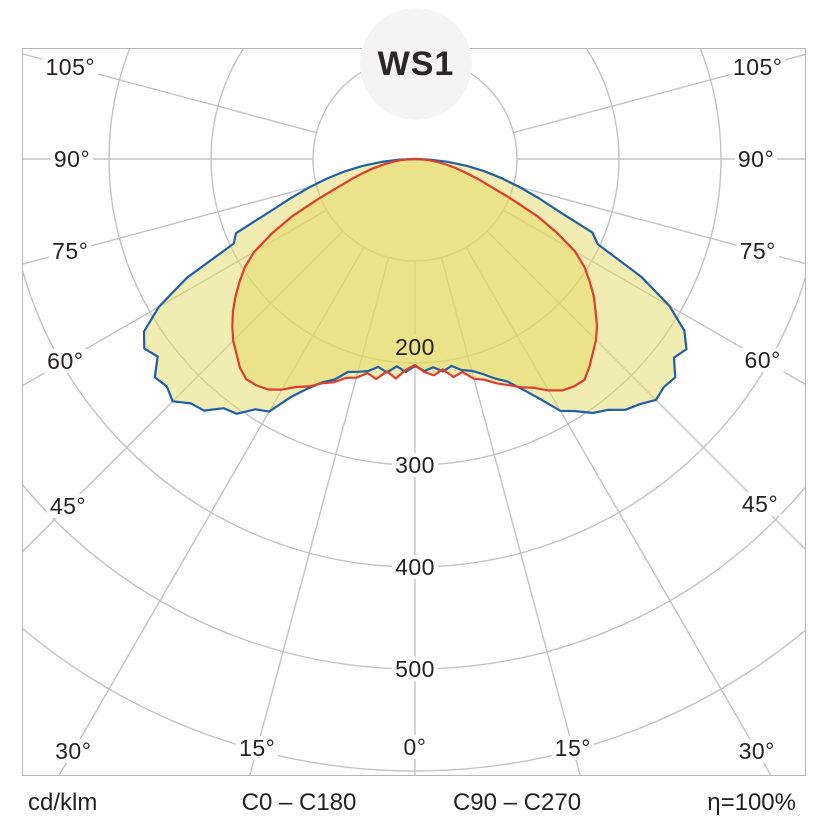  What do you see at coordinates (72, 159) in the screenshot?
I see `angle-tick-label-L90: 90°` at bounding box center [72, 159].